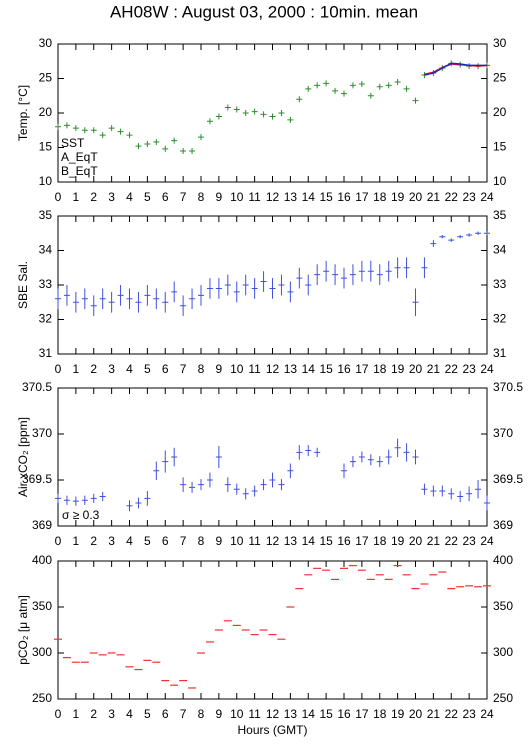  Describe the element at coordinates (42, 433) in the screenshot. I see `y-tick-label: 370` at that location.